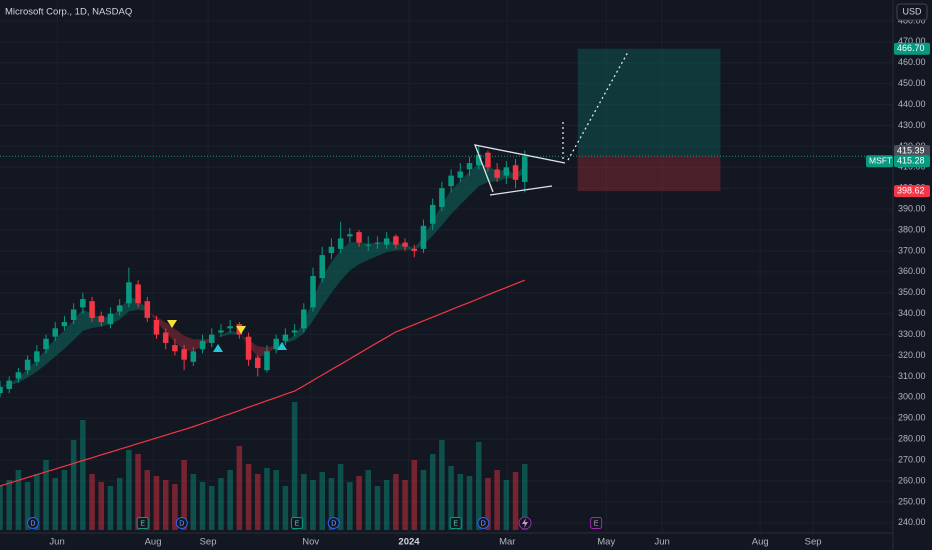 This screenshot has width=932, height=550. I want to click on x-tick-label: 2024, so click(409, 542).